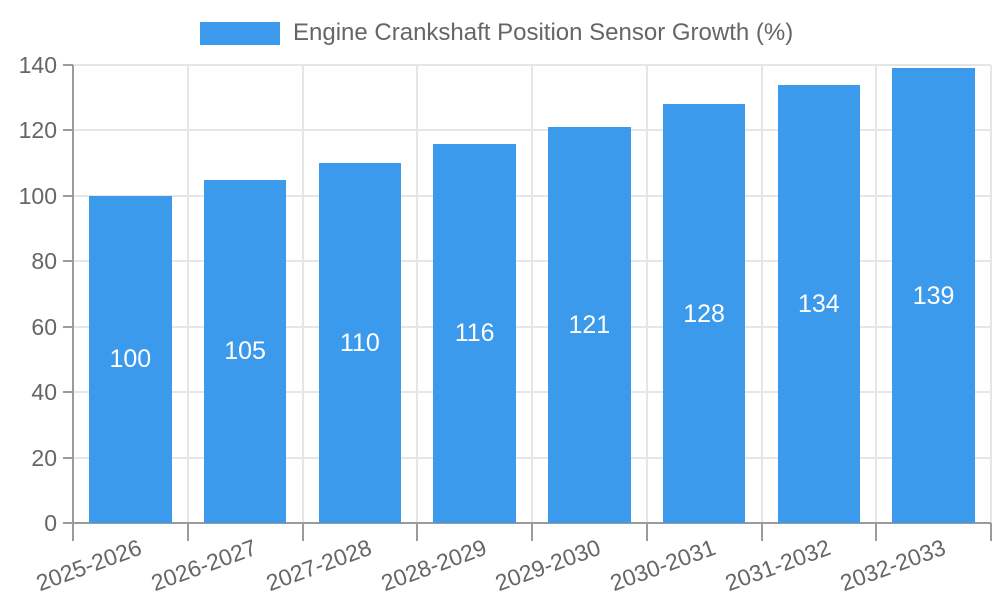 Image resolution: width=1000 pixels, height=600 pixels. I want to click on y-axis-label: 100, so click(37, 195).